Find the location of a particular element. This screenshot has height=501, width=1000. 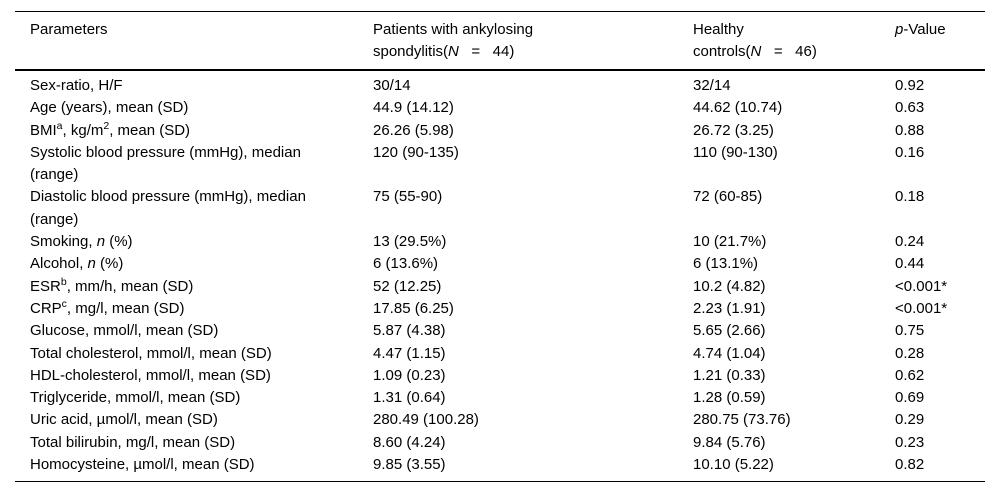

cell-parameter: Triglyceride, mmol/l, mean (SD) is located at coordinates (194, 398).